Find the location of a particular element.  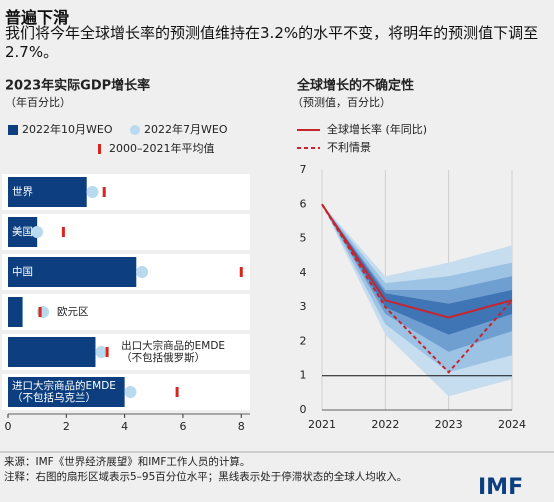

chart-subtitle: （年百分比） is located at coordinates (38, 102).